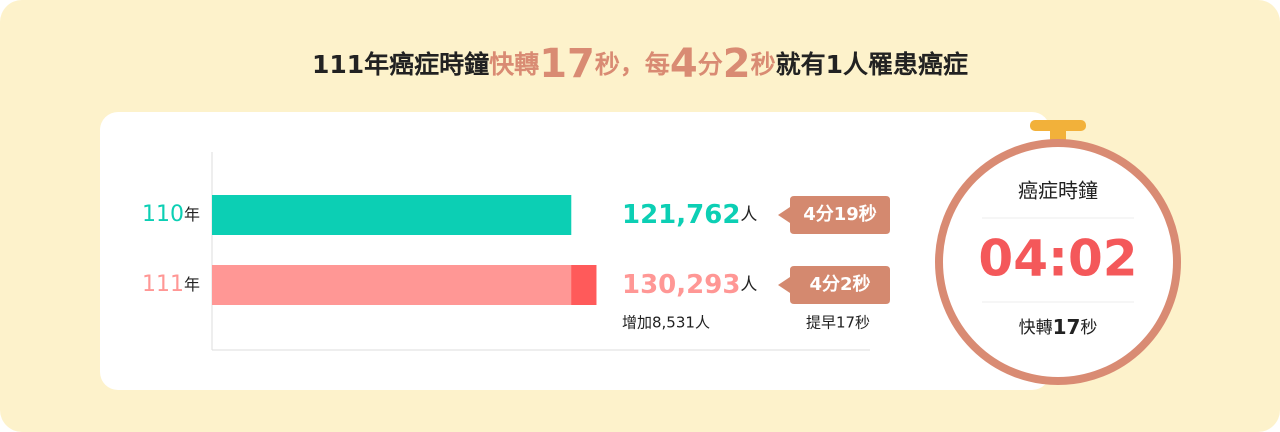 This screenshot has height=432, width=1280. What do you see at coordinates (657, 64) in the screenshot?
I see `title-part: 每` at bounding box center [657, 64].